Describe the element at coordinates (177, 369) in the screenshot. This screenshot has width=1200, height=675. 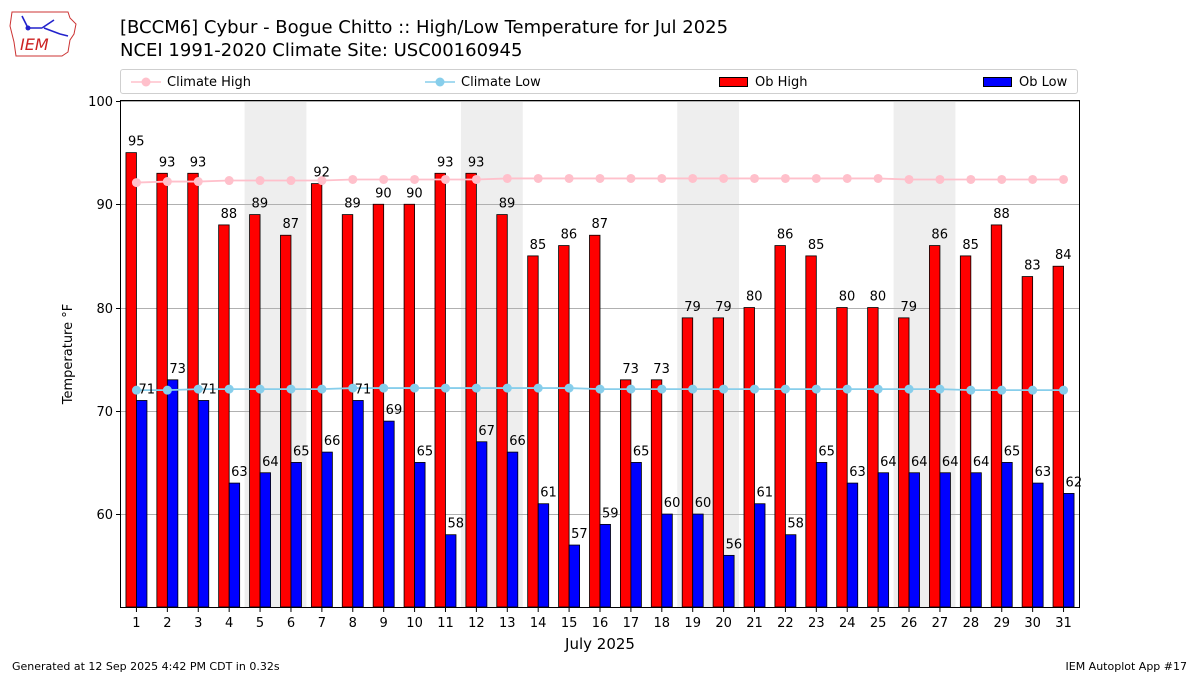
I see `label-ob-low-2: 73` at that location.